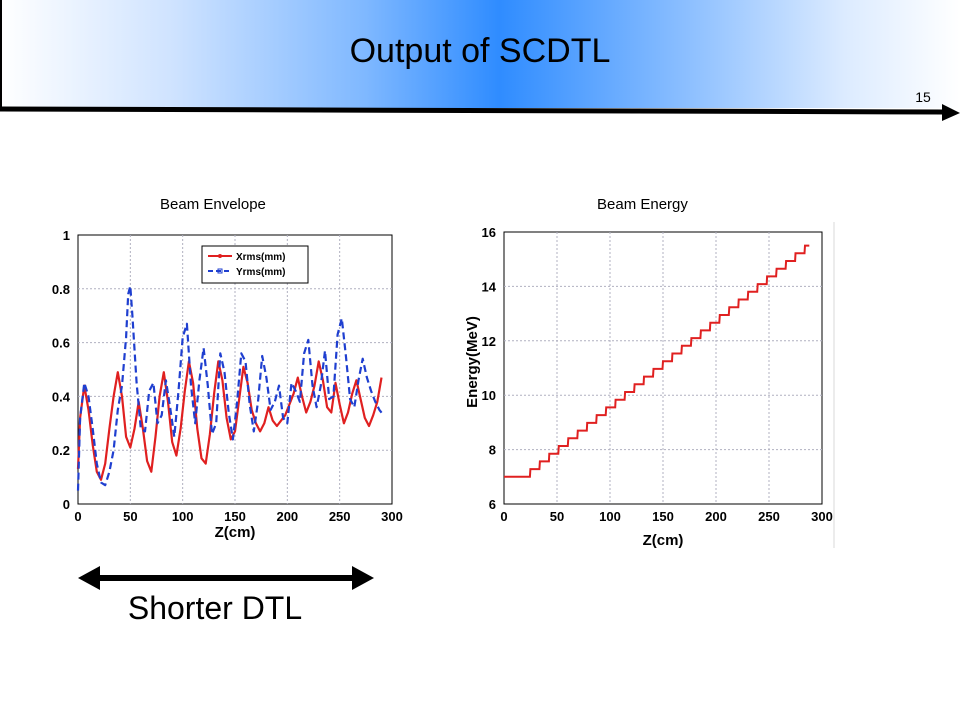 This screenshot has height=720, width=960. What do you see at coordinates (822, 516) in the screenshot?
I see `energy-x-tick: 300` at bounding box center [822, 516].